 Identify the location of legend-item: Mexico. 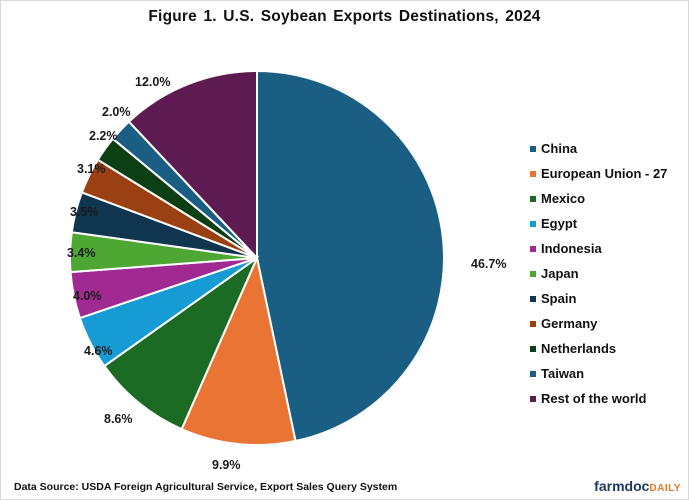
(598, 198).